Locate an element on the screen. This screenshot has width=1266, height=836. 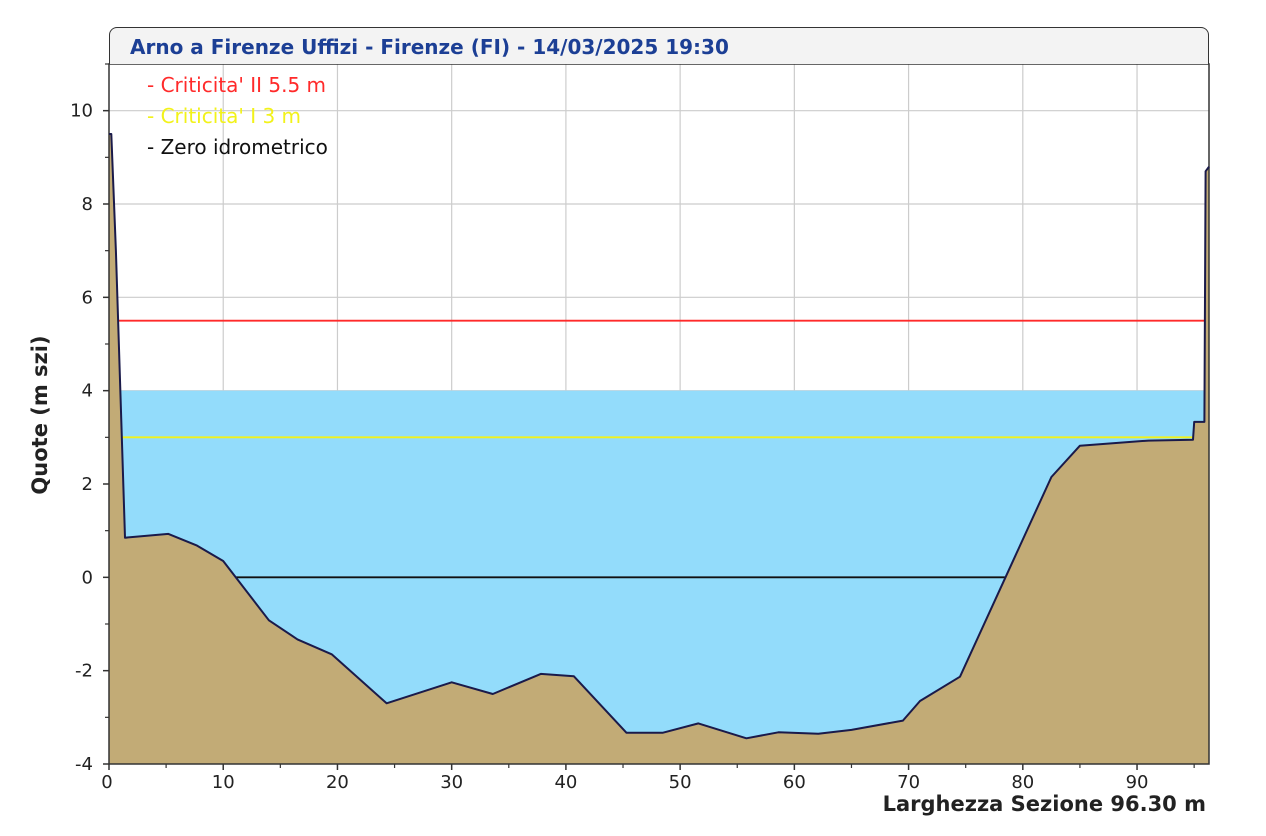
y-tick-label: -2 is located at coordinates (84, 671).